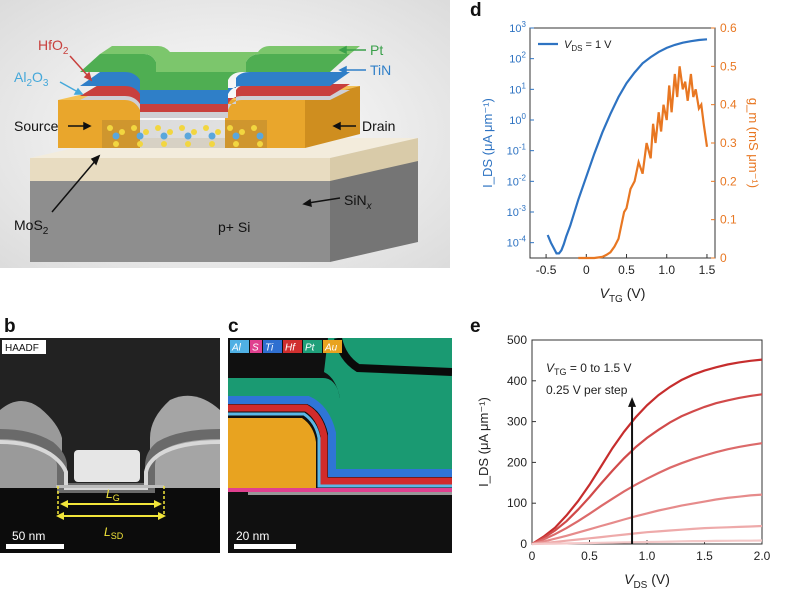 The width and height of the screenshot is (800, 595). I want to click on eds-legend-label-pt: Pt, so click(310, 348).